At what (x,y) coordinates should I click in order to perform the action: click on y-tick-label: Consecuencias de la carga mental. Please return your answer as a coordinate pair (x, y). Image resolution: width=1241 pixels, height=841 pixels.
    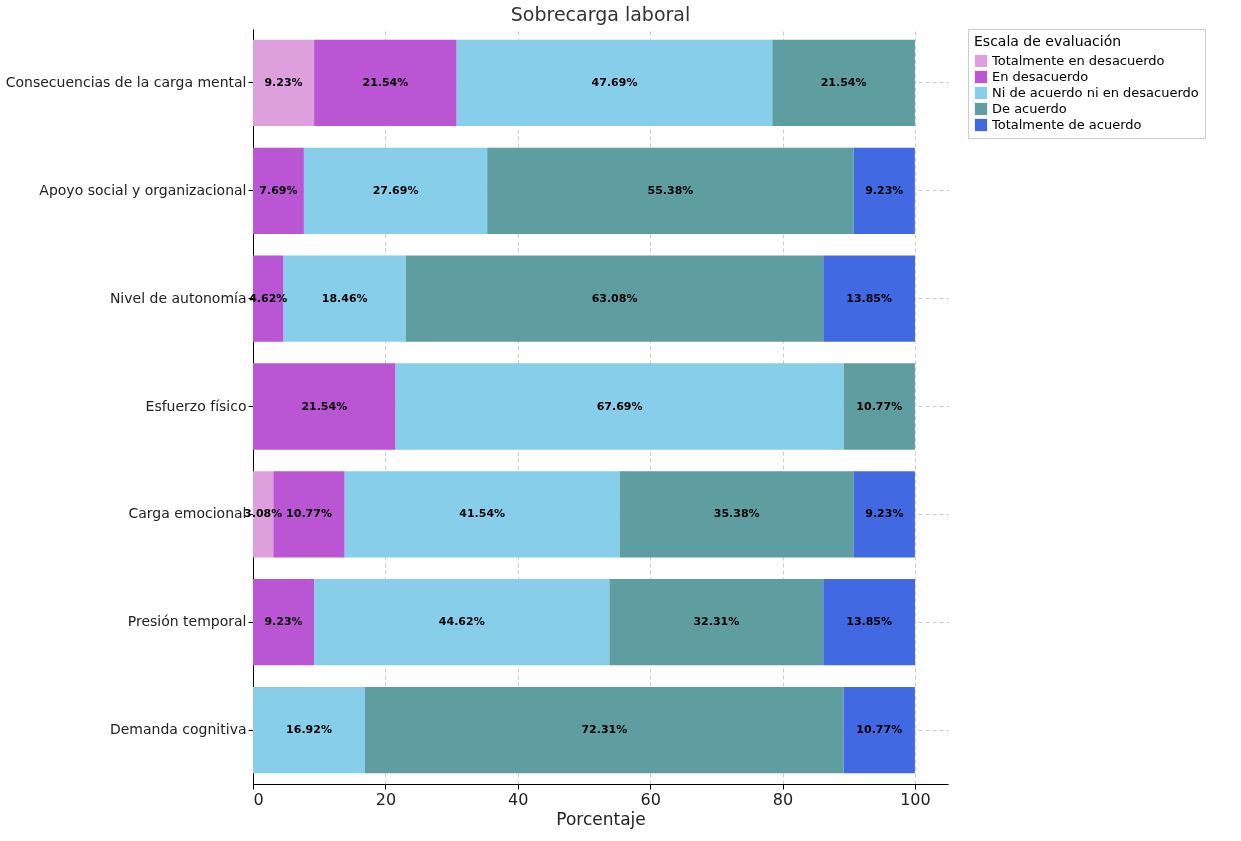
    Looking at the image, I should click on (126, 81).